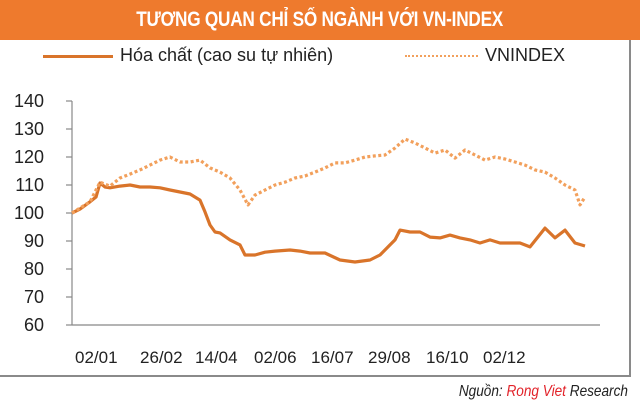  Describe the element at coordinates (96, 357) in the screenshot. I see `x-tick-label: 02/01` at that location.